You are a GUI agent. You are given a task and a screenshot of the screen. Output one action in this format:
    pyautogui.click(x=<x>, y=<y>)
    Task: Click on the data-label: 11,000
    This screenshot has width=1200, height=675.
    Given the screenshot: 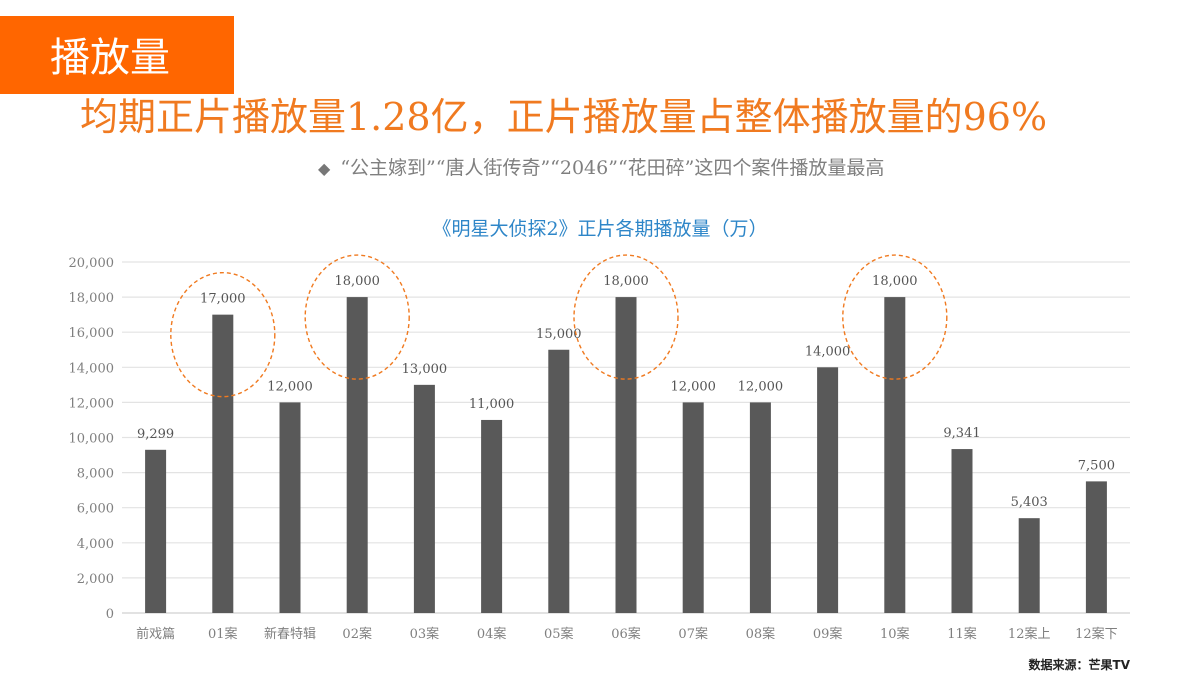 What is the action you would take?
    pyautogui.click(x=492, y=404)
    